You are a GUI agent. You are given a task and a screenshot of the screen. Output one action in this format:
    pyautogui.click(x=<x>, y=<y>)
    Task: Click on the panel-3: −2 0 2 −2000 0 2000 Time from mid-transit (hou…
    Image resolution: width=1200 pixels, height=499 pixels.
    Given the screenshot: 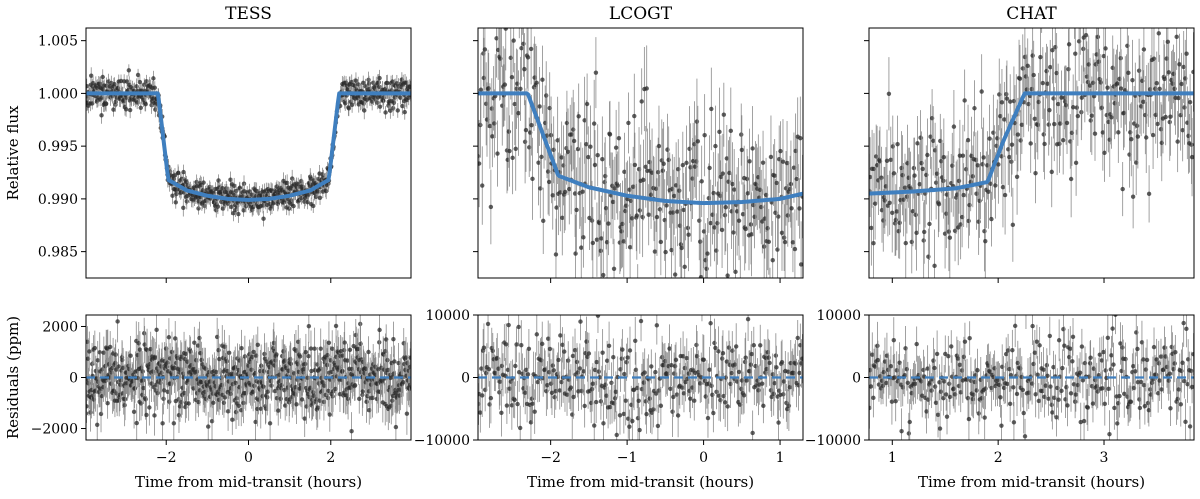 What is the action you would take?
    pyautogui.click(x=208, y=402)
    